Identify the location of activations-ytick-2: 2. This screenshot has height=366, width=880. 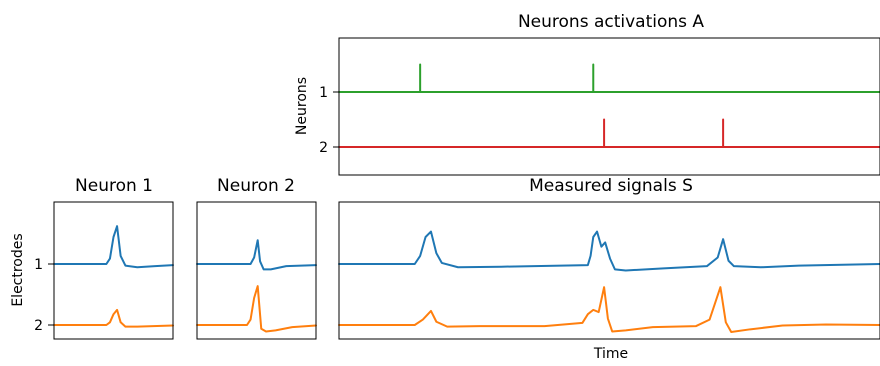
(323, 148).